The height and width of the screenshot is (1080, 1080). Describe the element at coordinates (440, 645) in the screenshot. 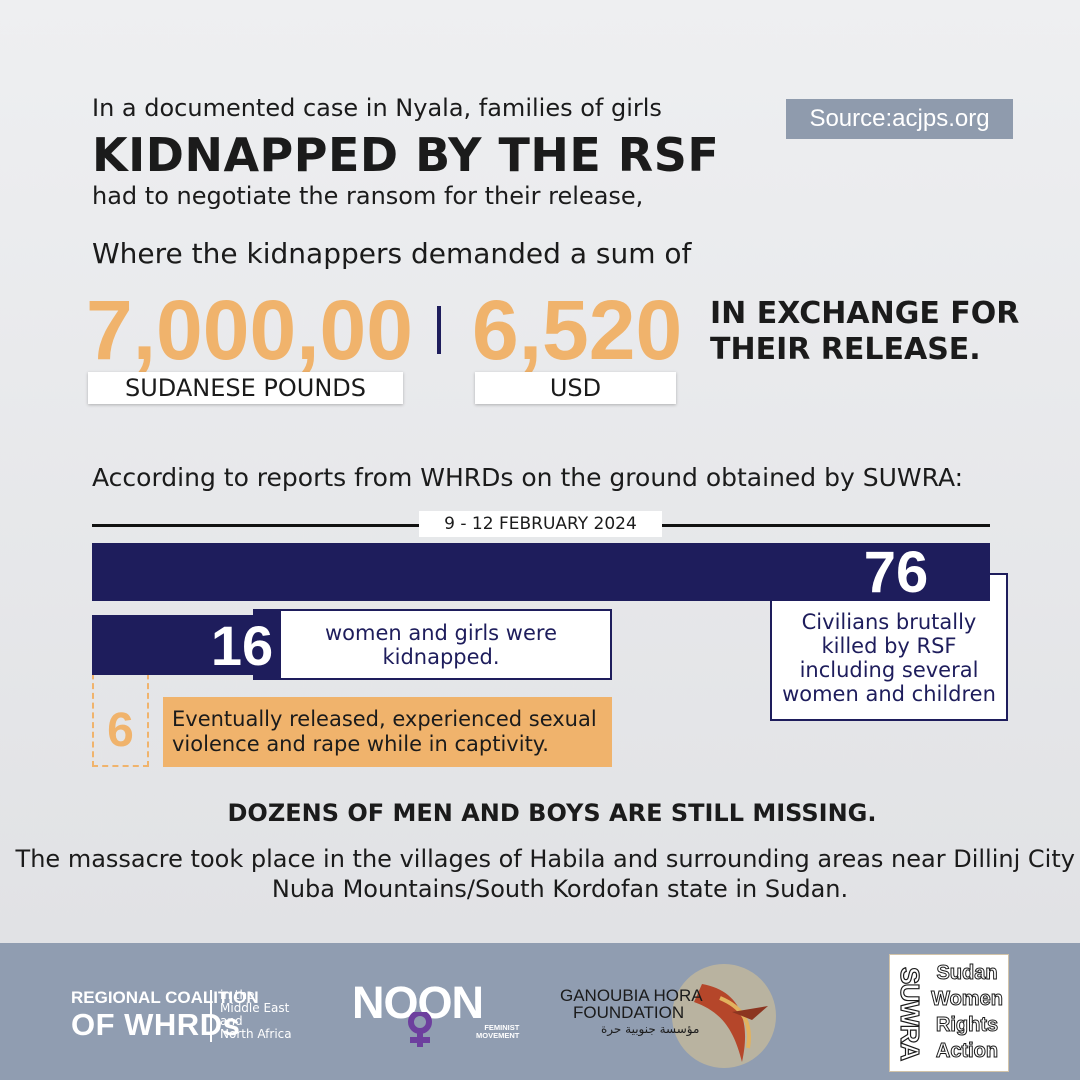

I see `kidnapped-text: women and girls were kidnapped.` at that location.